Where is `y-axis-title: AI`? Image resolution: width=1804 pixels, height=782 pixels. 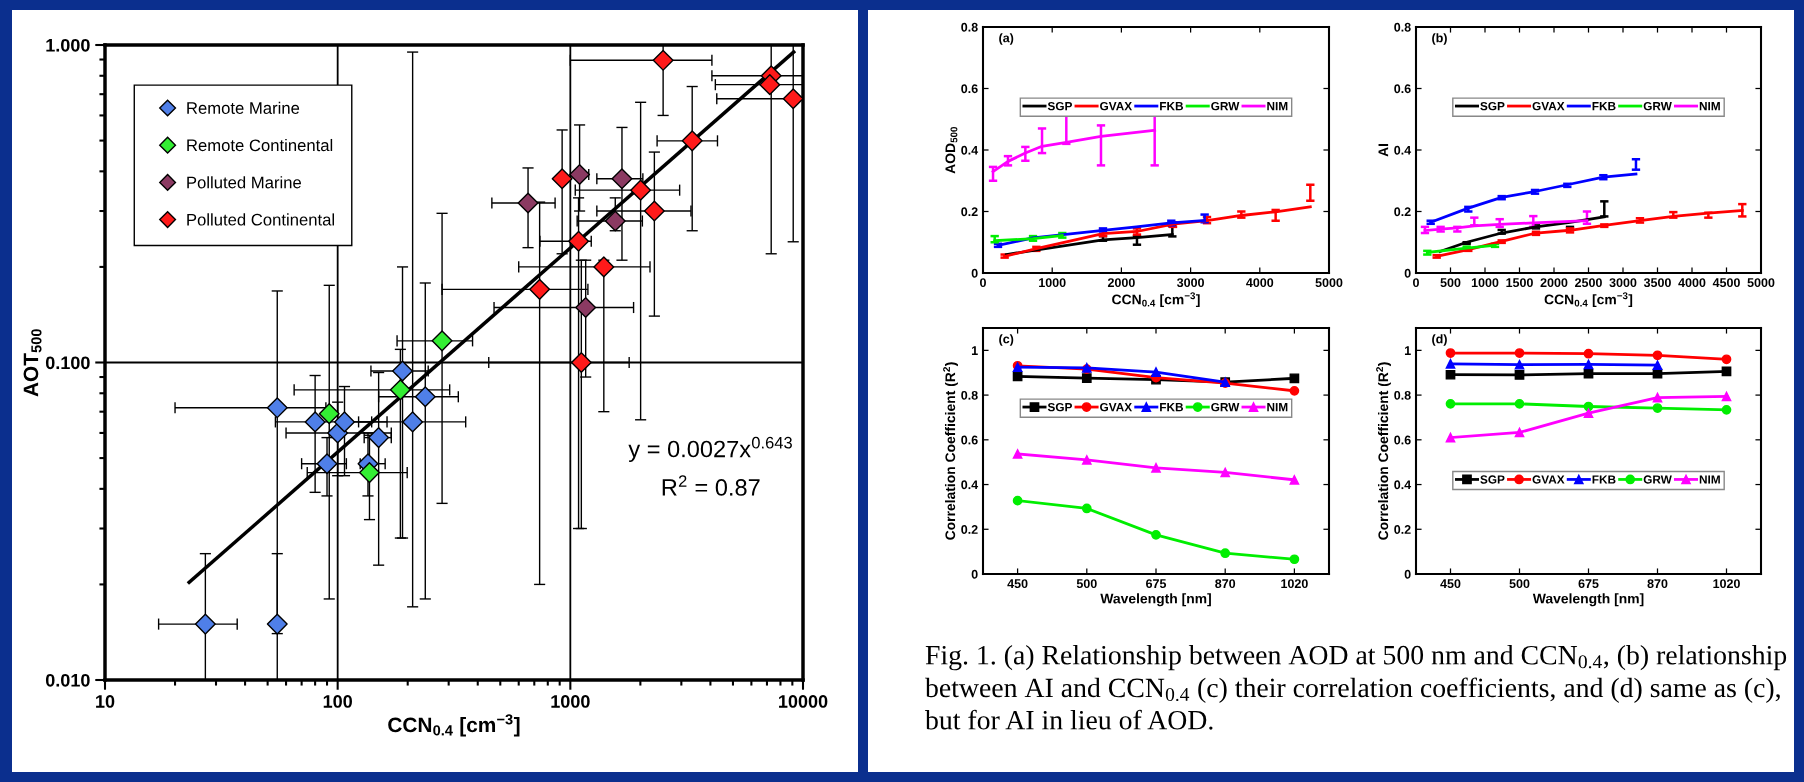 y-axis-title: AI is located at coordinates (1383, 150).